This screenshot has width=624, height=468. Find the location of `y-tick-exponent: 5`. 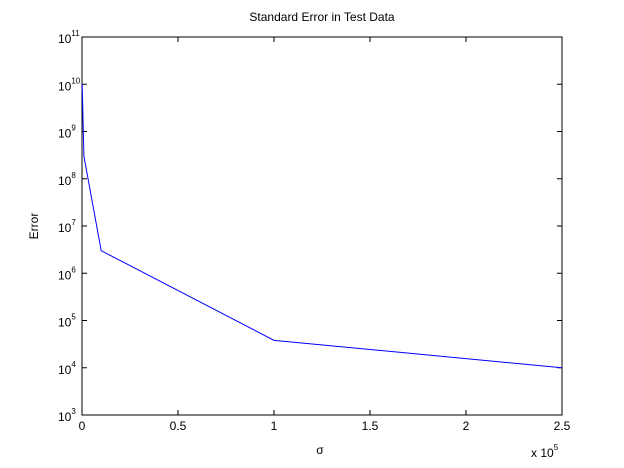

y-tick-exponent: 5 is located at coordinates (73, 317).